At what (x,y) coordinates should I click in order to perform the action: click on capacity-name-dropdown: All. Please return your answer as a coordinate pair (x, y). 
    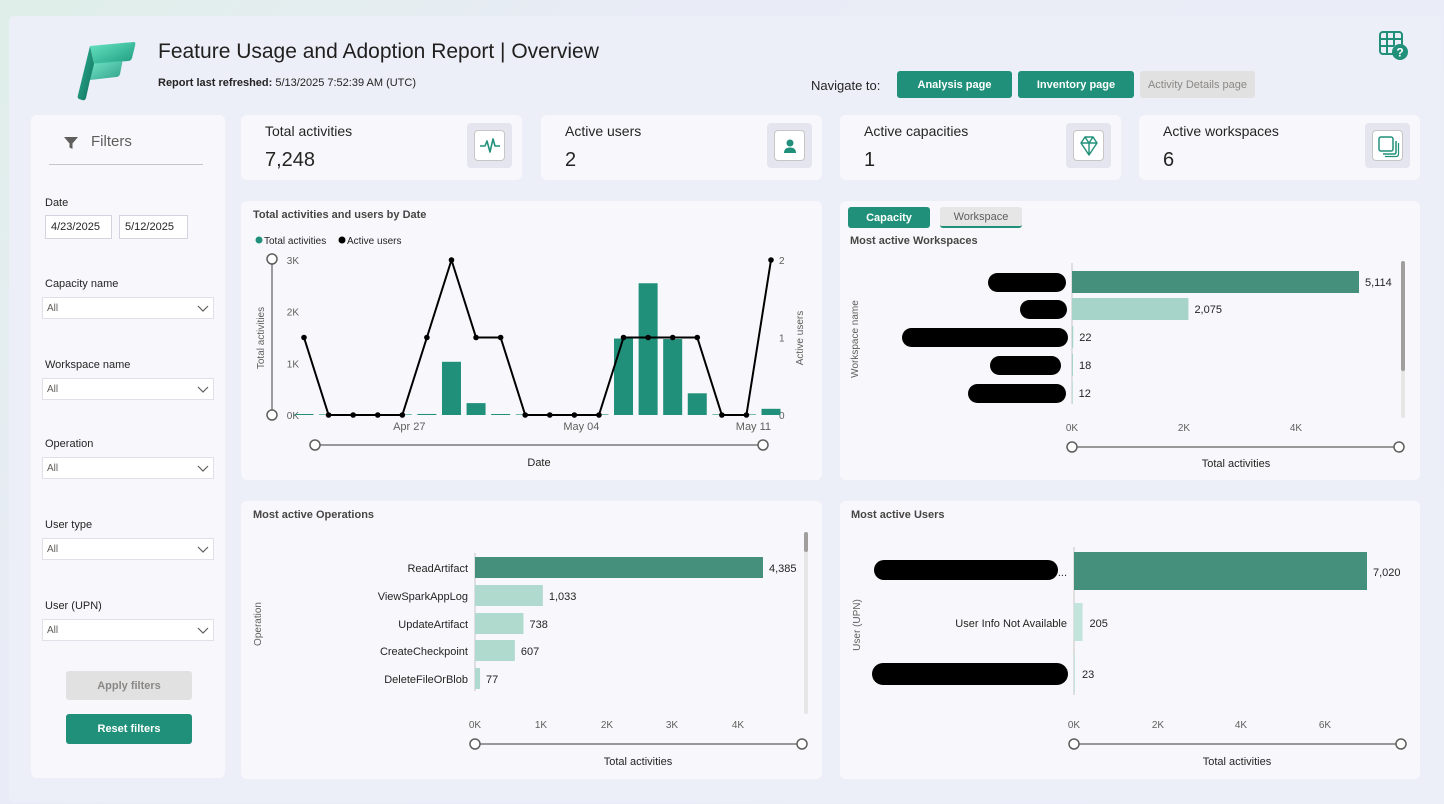
    Looking at the image, I should click on (128, 308).